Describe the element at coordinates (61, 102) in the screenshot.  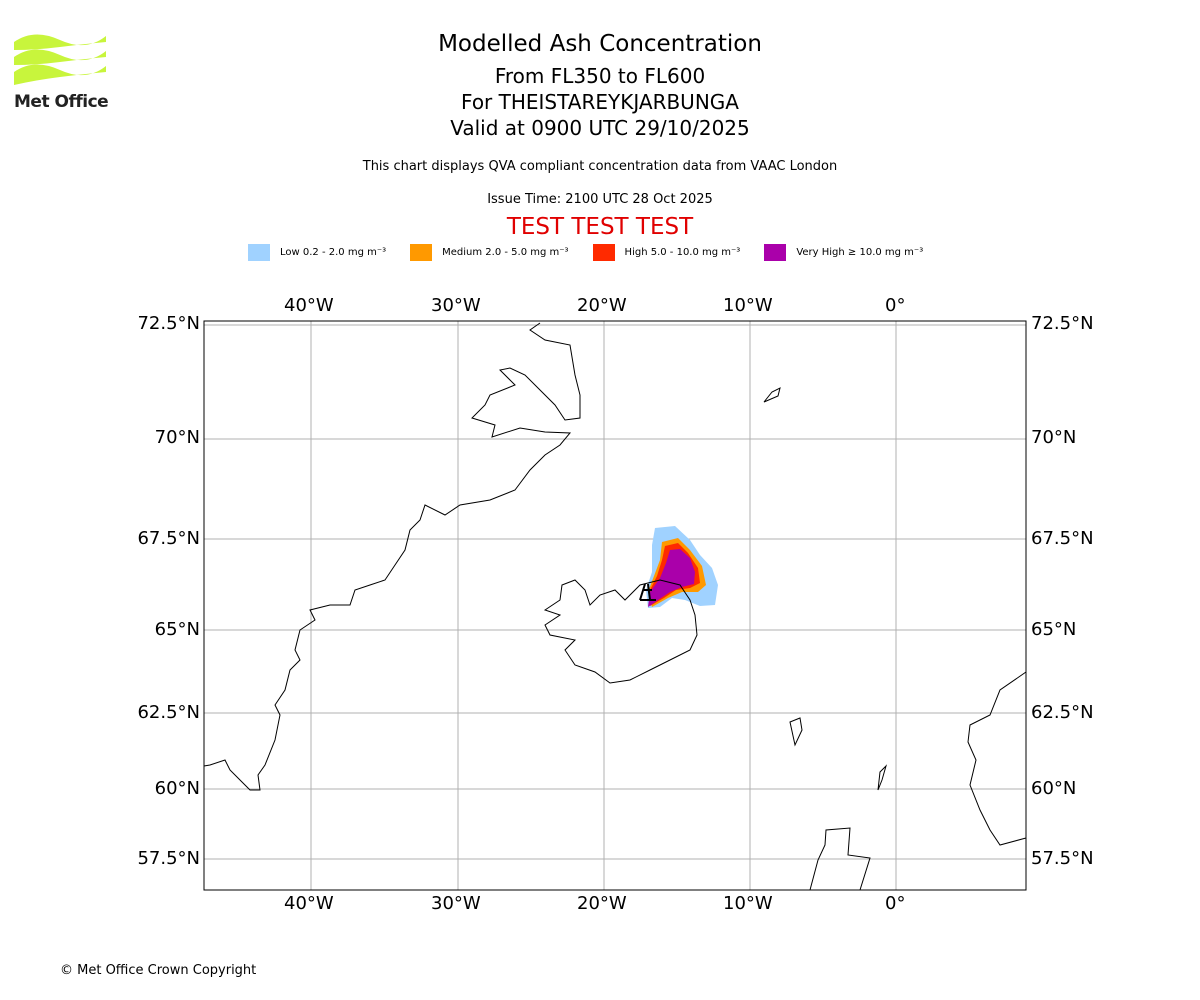
I see `logo-text: Met Office` at that location.